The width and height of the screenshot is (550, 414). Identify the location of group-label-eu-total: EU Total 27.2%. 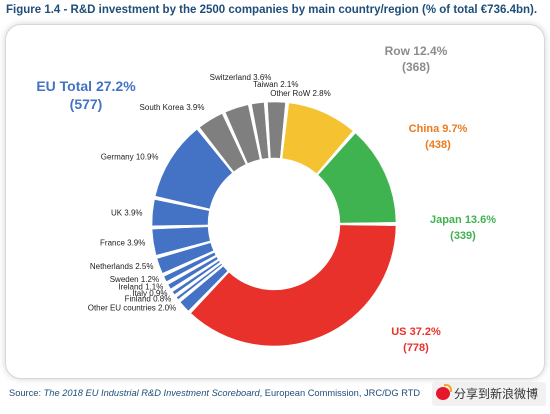
(86, 86).